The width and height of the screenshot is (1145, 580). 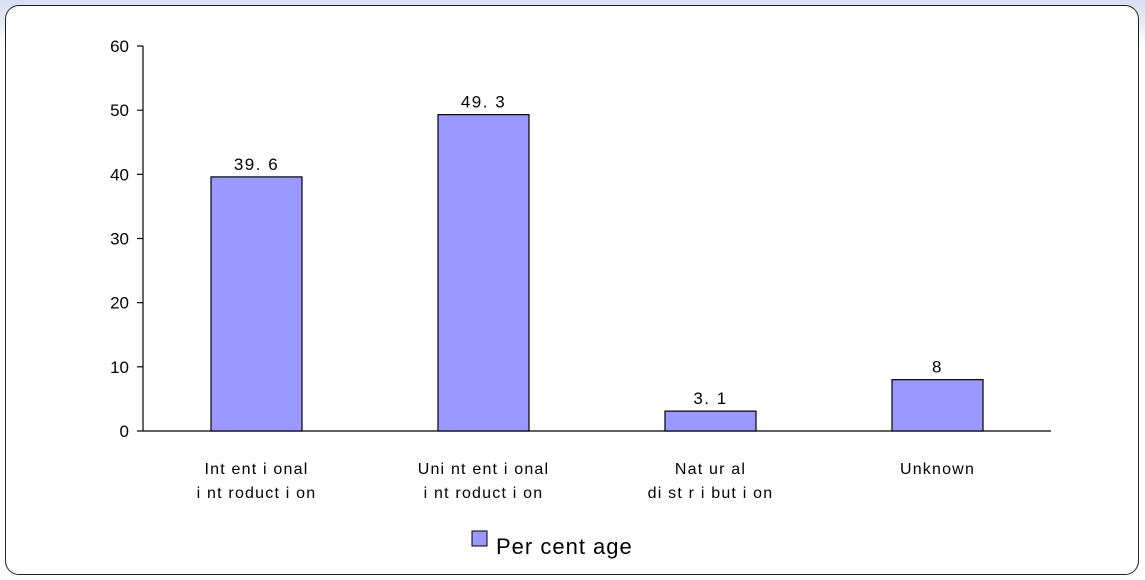 I want to click on legend-label: Per cent age, so click(x=564, y=546).